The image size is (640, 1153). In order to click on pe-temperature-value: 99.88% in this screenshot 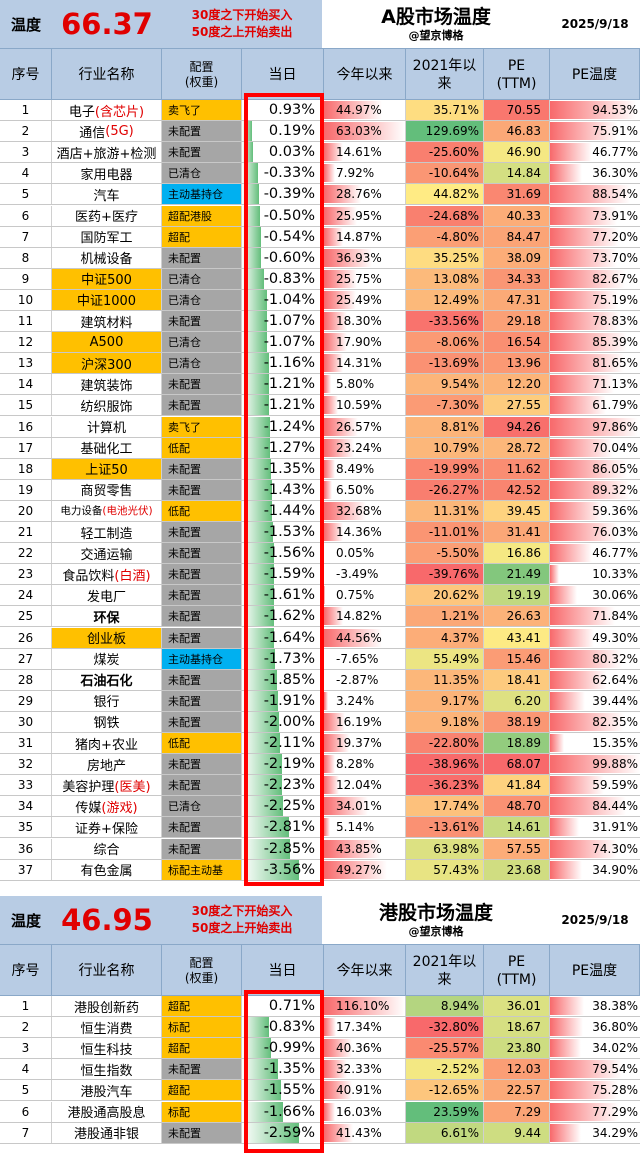, I will do `click(615, 764)`.